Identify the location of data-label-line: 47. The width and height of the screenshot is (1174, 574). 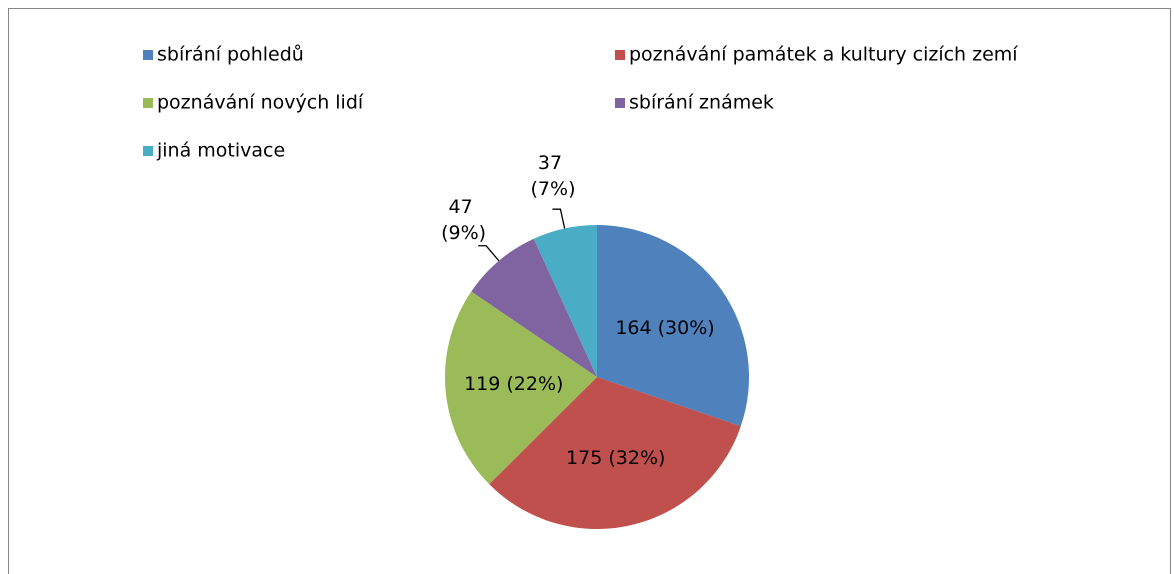
(464, 207).